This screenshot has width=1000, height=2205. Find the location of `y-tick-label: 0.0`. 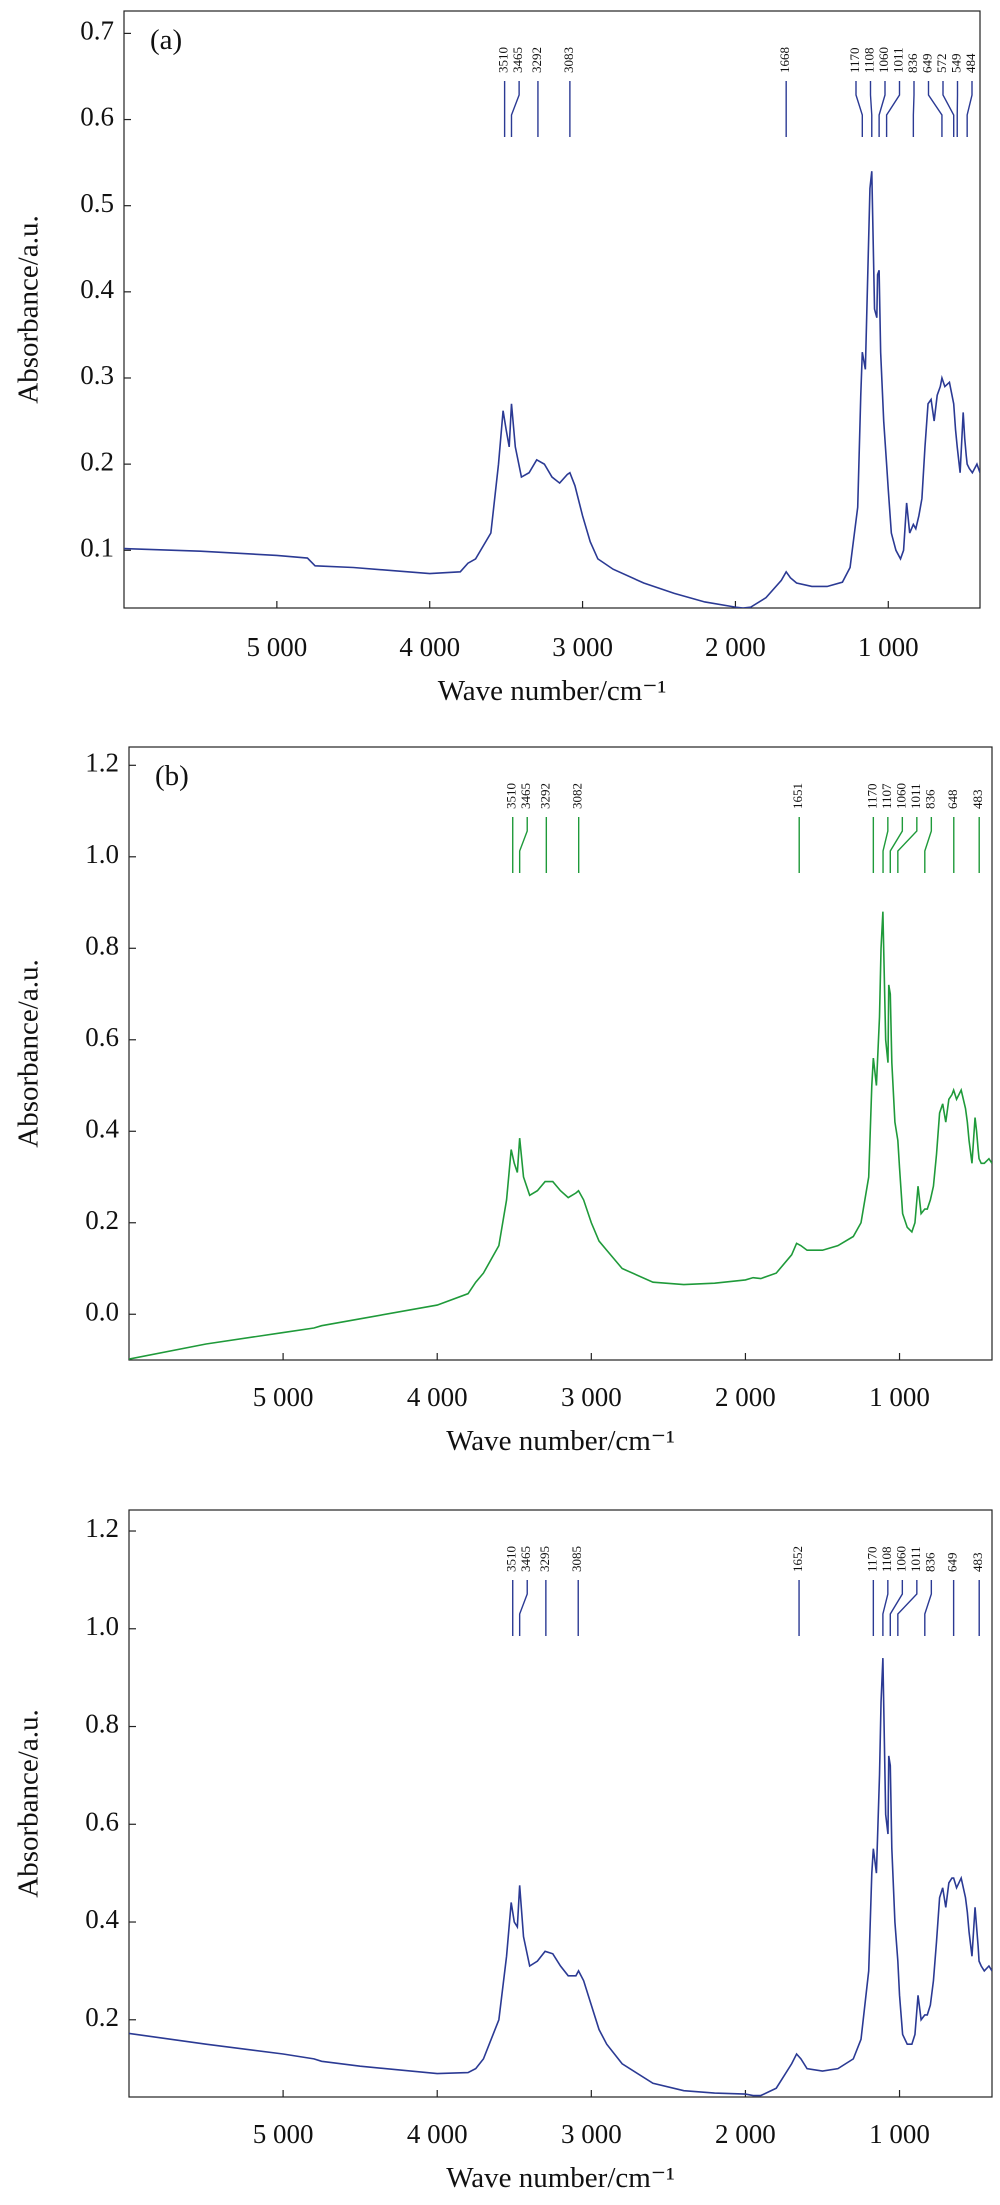

y-tick-label: 0.0 is located at coordinates (102, 1311).